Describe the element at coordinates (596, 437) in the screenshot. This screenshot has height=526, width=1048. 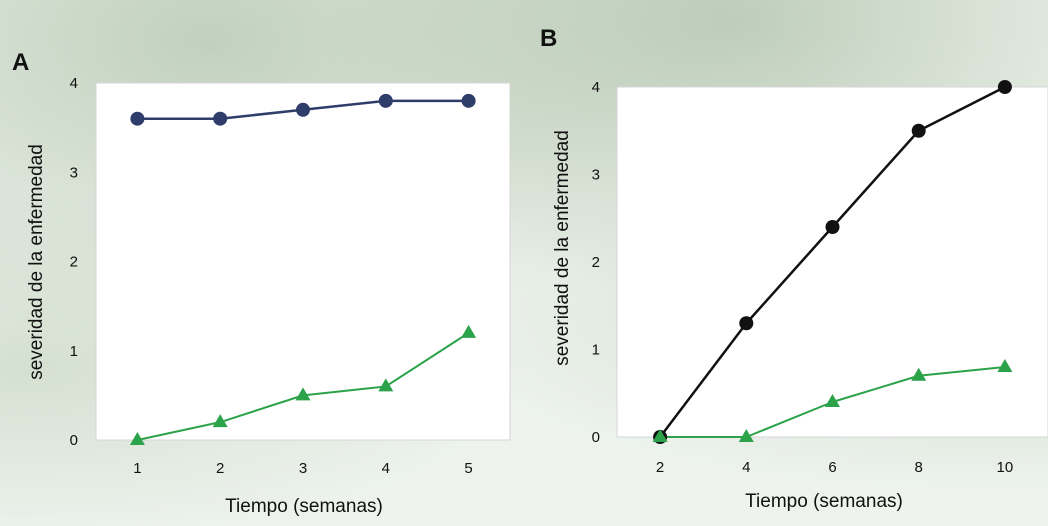
I see `panel-b-ytick-label: 0` at that location.